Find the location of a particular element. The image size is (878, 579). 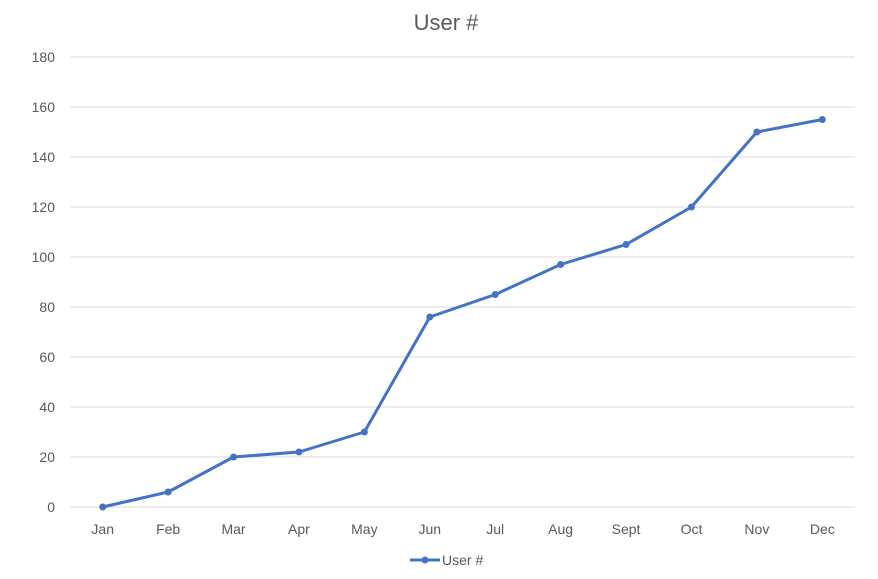

y-tick-label-180: 180 is located at coordinates (44, 57).